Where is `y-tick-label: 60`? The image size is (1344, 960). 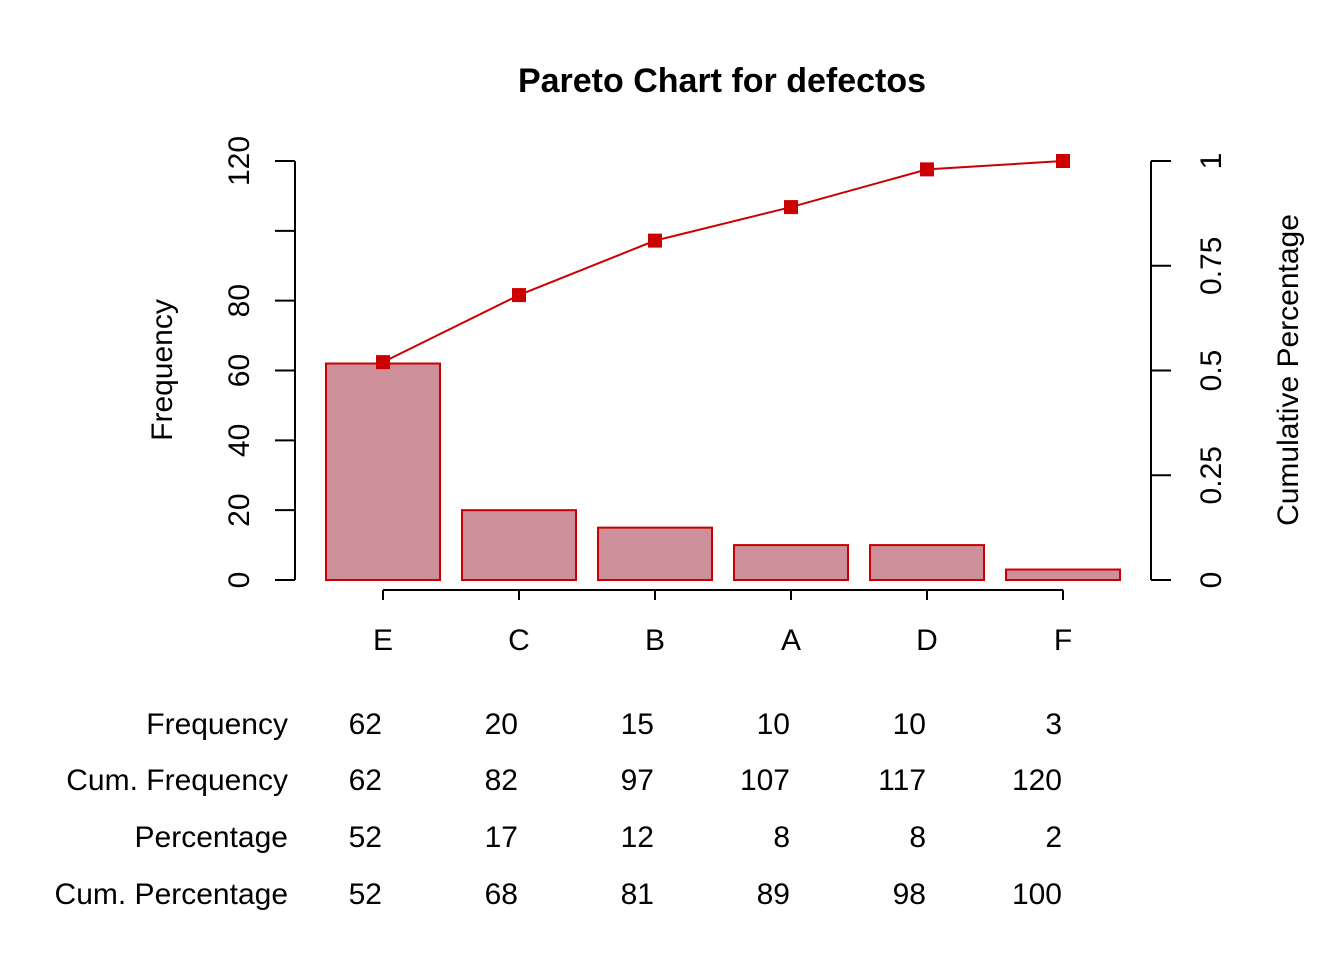
y-tick-label: 60 is located at coordinates (239, 370).